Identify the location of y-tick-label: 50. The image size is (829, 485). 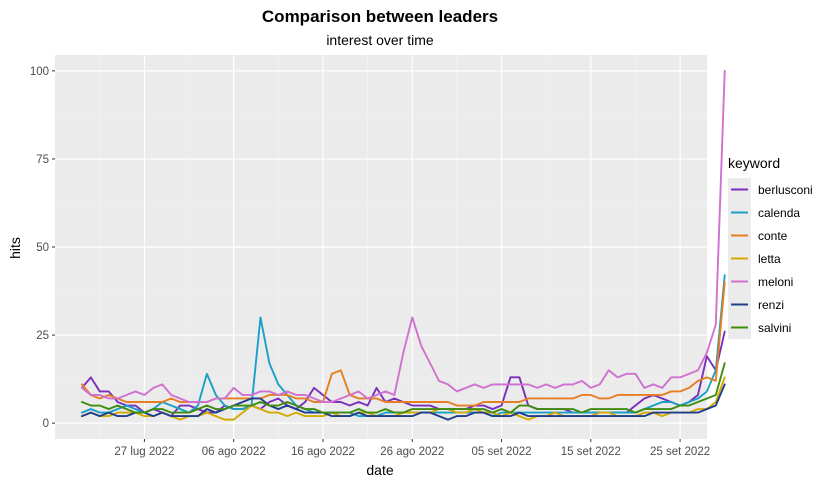
(42, 248).